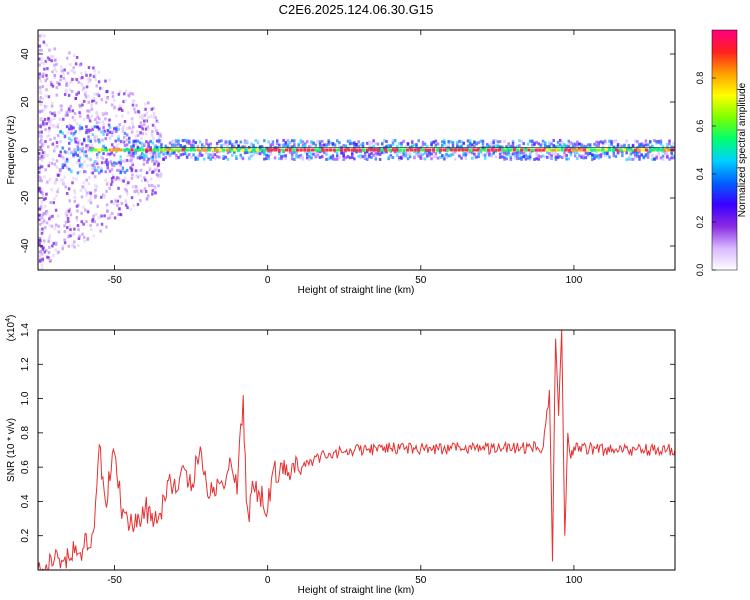  Describe the element at coordinates (11, 316) in the screenshot. I see `snr-scale-close: )` at that location.